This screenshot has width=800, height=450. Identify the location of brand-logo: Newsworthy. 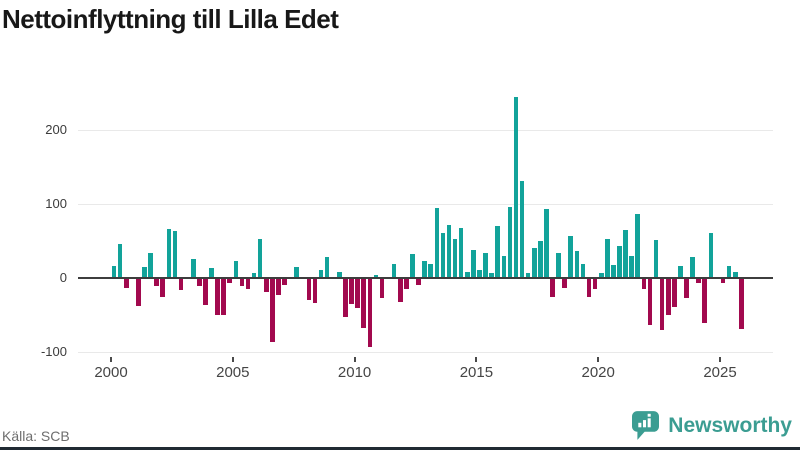
(712, 425).